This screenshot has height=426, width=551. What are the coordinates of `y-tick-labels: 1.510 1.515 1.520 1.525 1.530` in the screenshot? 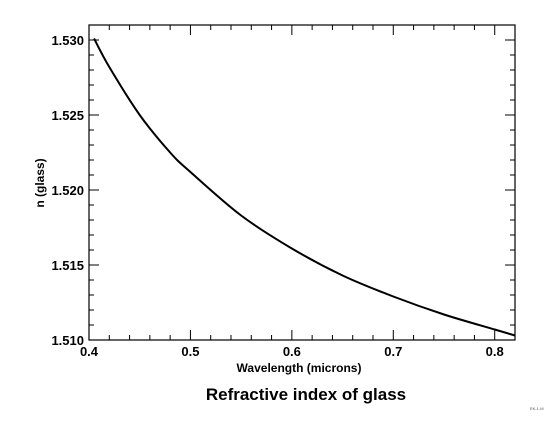 It's located at (67, 190).